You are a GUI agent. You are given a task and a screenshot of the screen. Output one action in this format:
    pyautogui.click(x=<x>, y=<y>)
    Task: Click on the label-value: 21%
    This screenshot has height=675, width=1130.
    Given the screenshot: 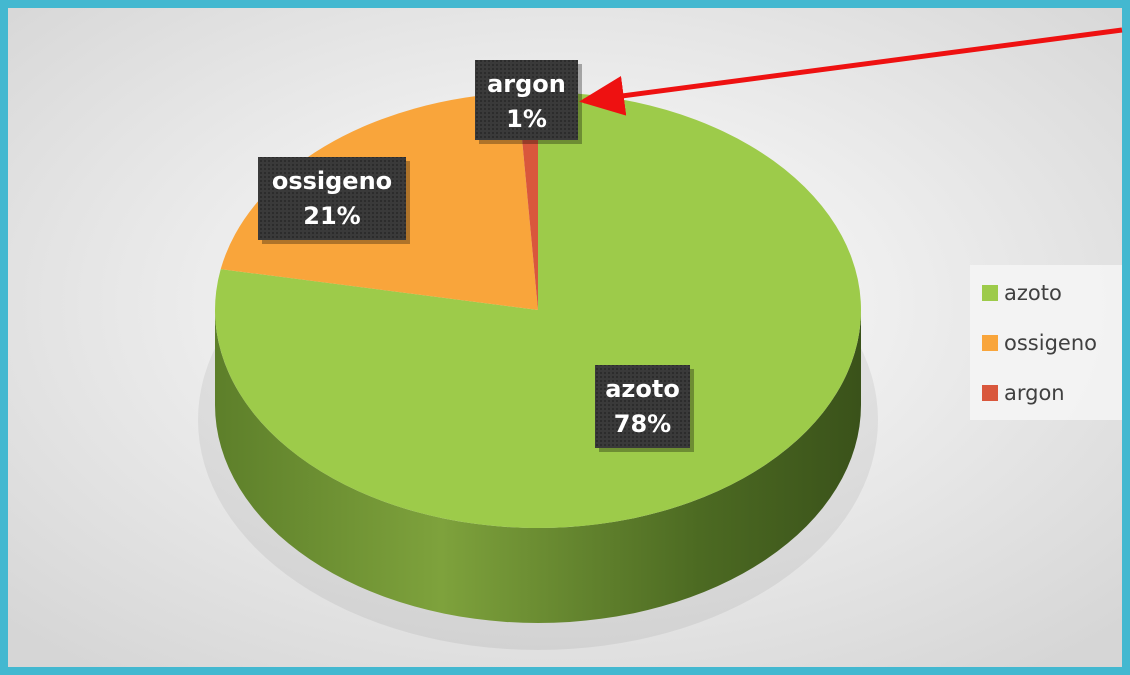 What is the action you would take?
    pyautogui.click(x=331, y=216)
    